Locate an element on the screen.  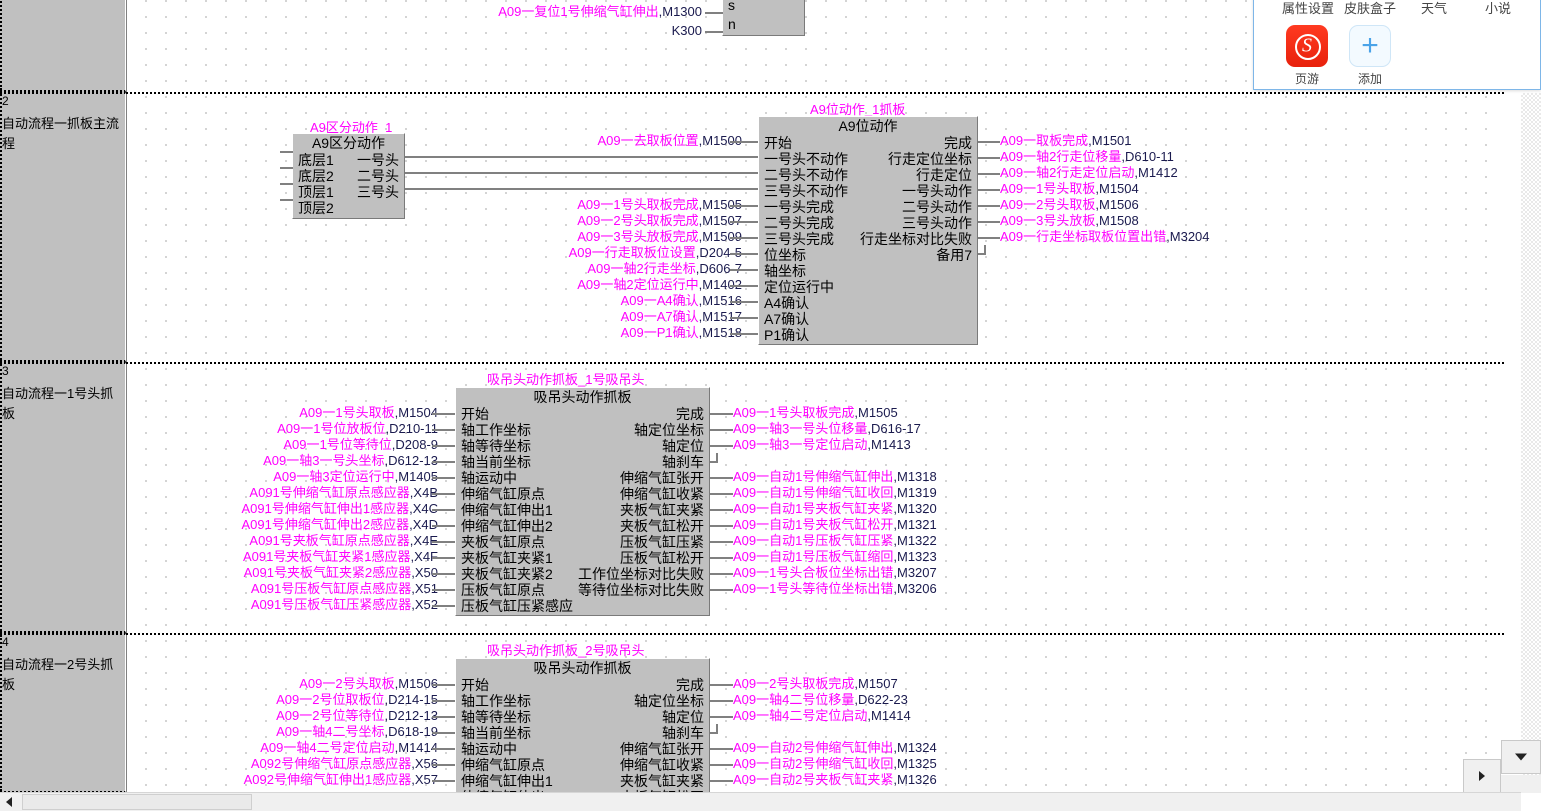
operand-label: A091号伸缩气缸伸出1感应器,X4C is located at coordinates (339, 508).